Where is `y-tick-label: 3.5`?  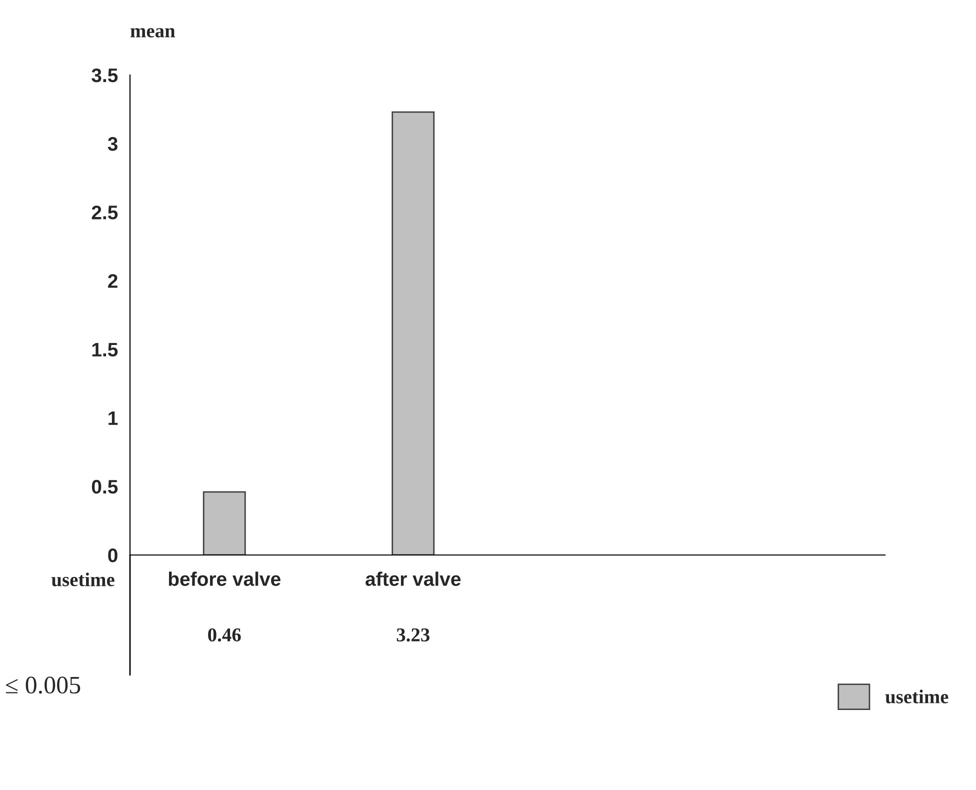 y-tick-label: 3.5 is located at coordinates (105, 75).